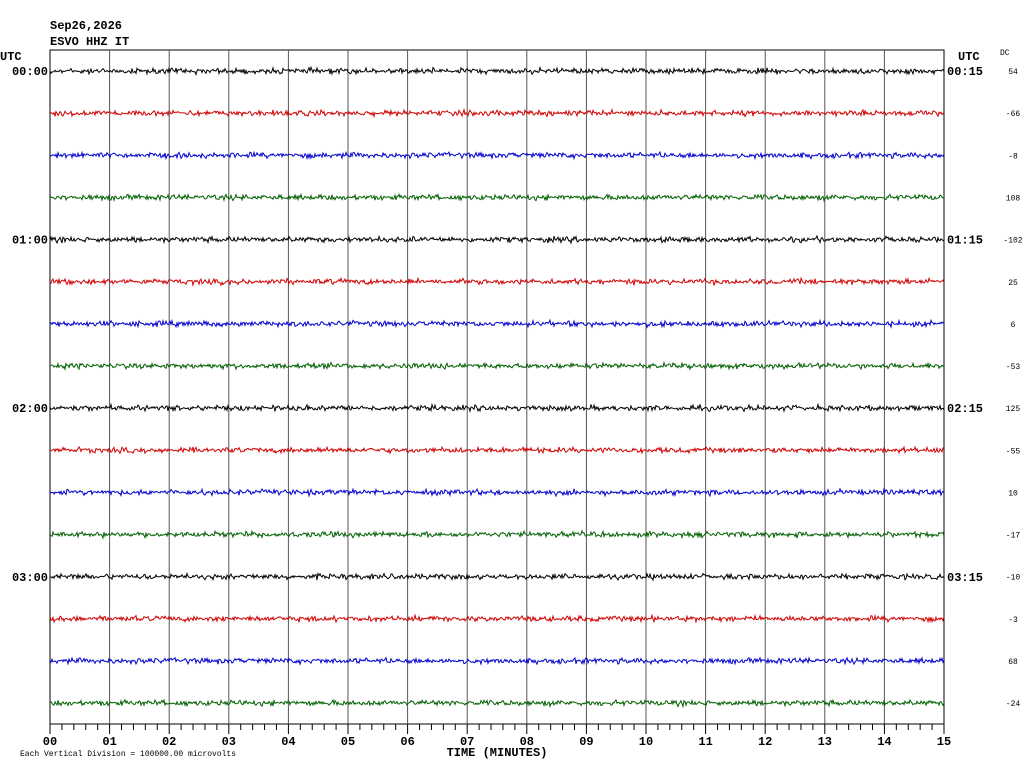 This screenshot has height=768, width=1024. Describe the element at coordinates (50, 742) in the screenshot. I see `x-tick-label: 00` at that location.